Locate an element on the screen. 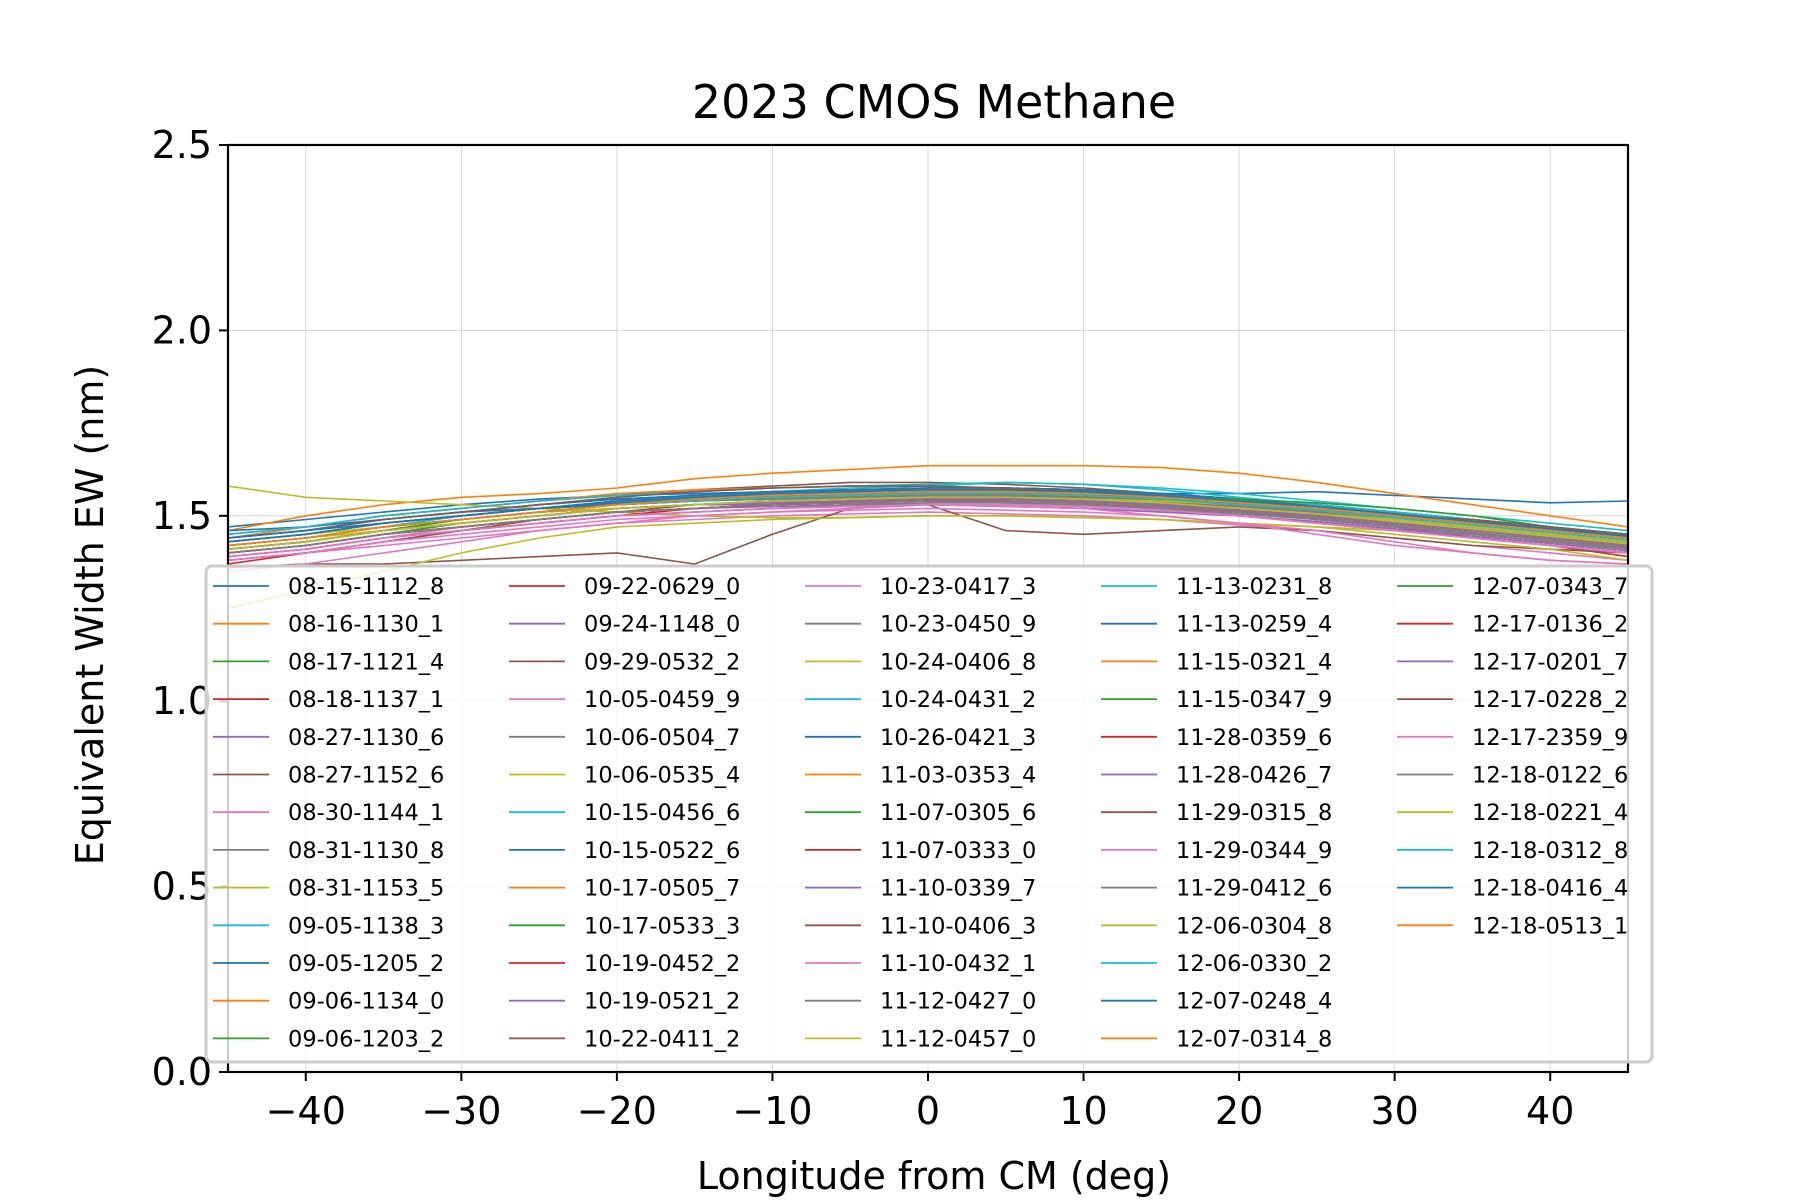 This screenshot has width=1800, height=1200. legend-label: 08-18-1137_1 is located at coordinates (366, 700).